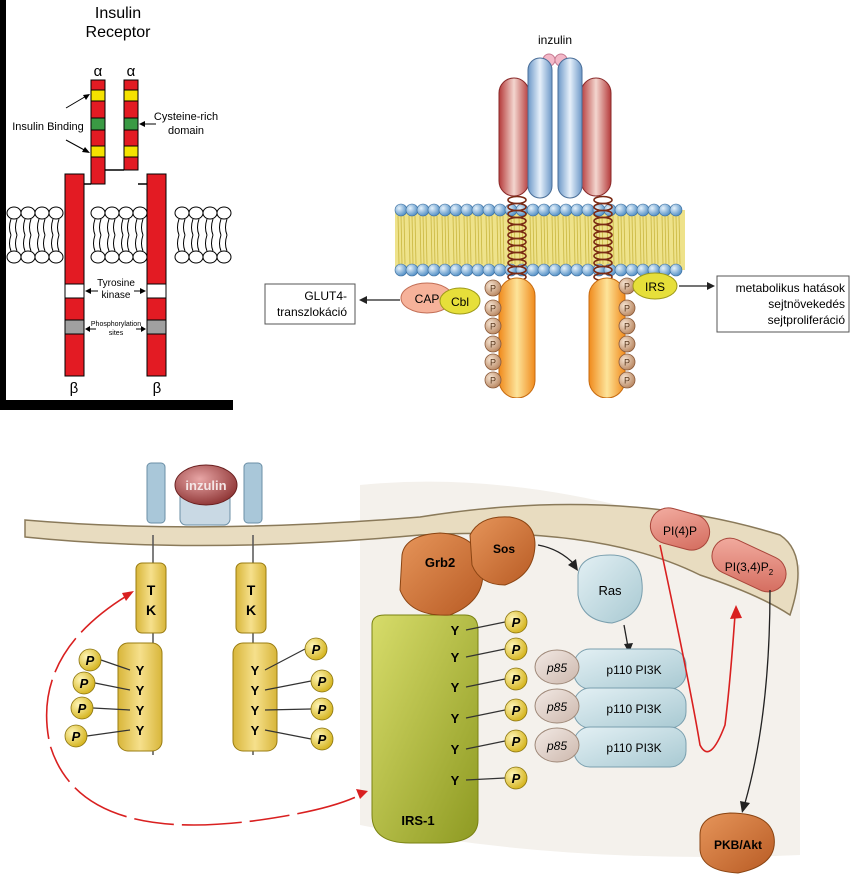  I want to click on beta-chain-right, so click(152, 275).